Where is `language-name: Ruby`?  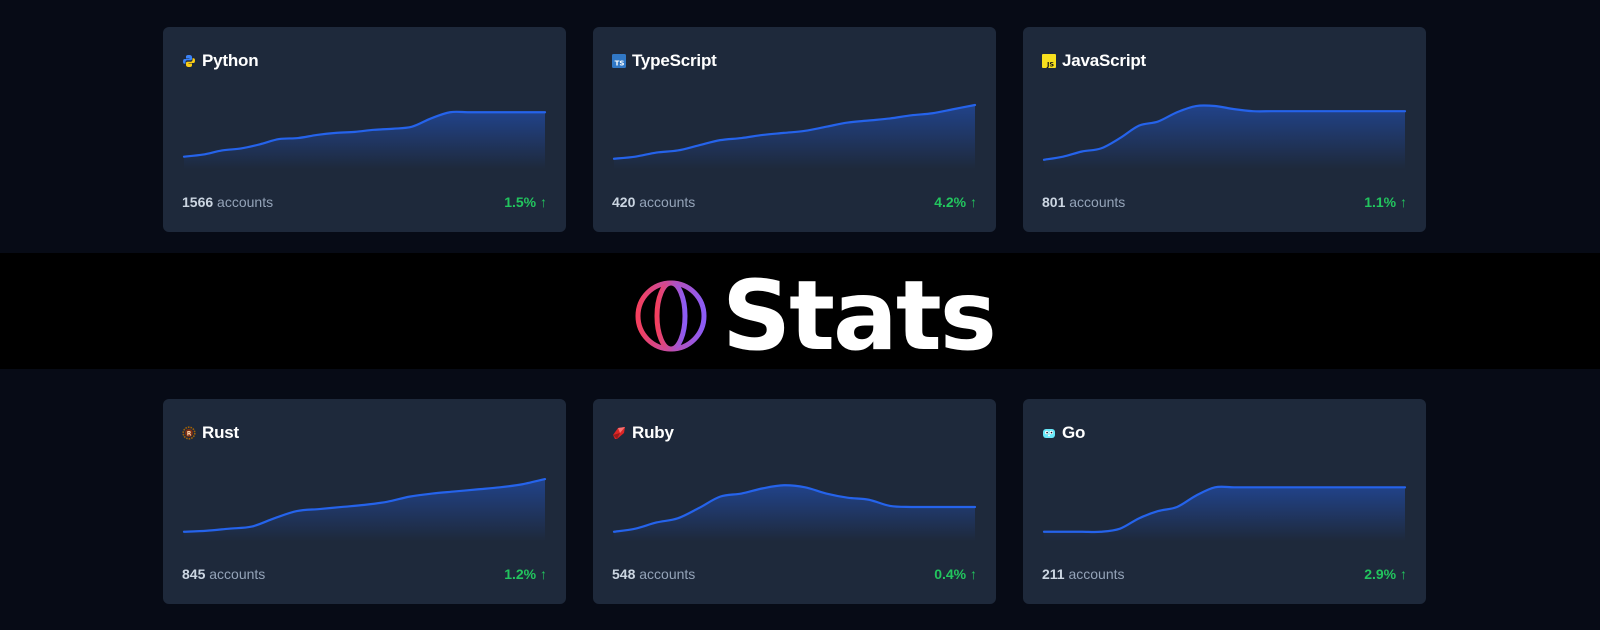 language-name: Ruby is located at coordinates (653, 432).